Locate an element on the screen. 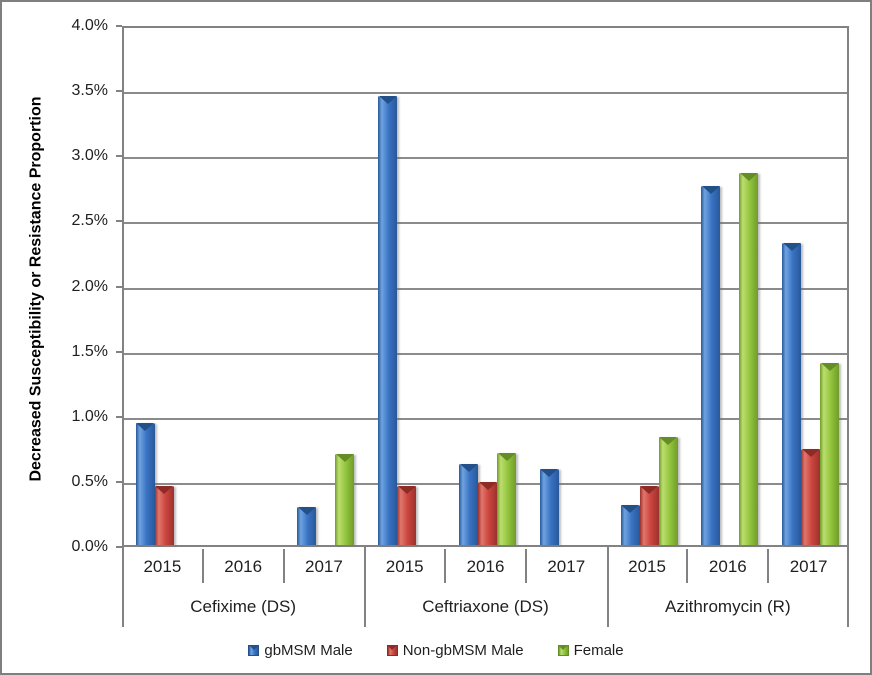 The image size is (872, 675). bar-non-gbmsm-male-2016 is located at coordinates (487, 513).